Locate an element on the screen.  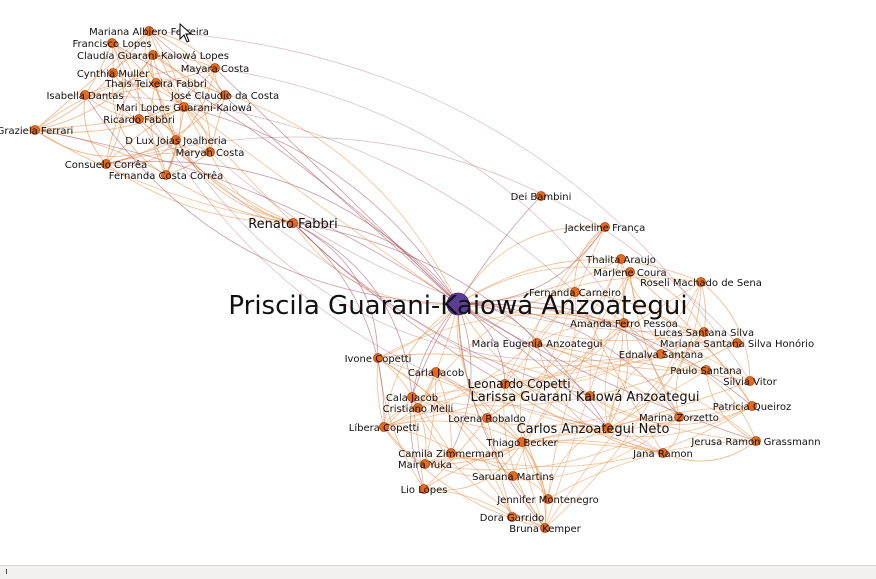
edge-lorena-bruna is located at coordinates (516, 473).